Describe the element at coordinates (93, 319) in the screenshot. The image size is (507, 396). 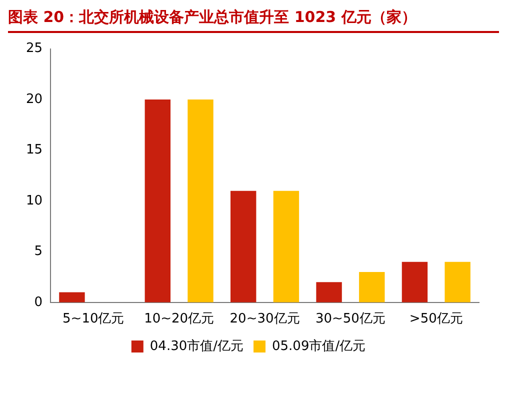
I see `x-tick-label: 5~10亿元` at that location.